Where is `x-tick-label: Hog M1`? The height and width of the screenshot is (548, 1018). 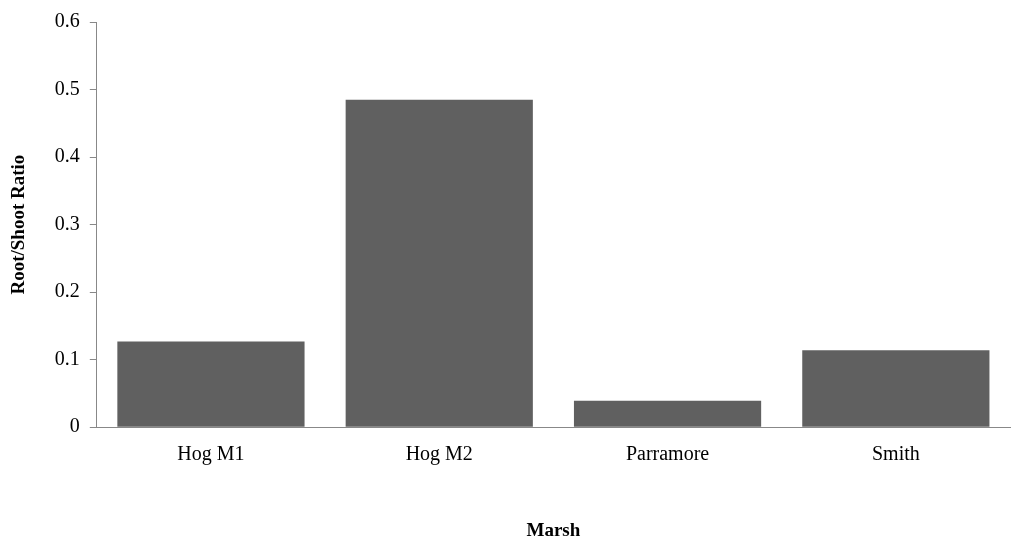 x-tick-label: Hog M1 is located at coordinates (211, 454).